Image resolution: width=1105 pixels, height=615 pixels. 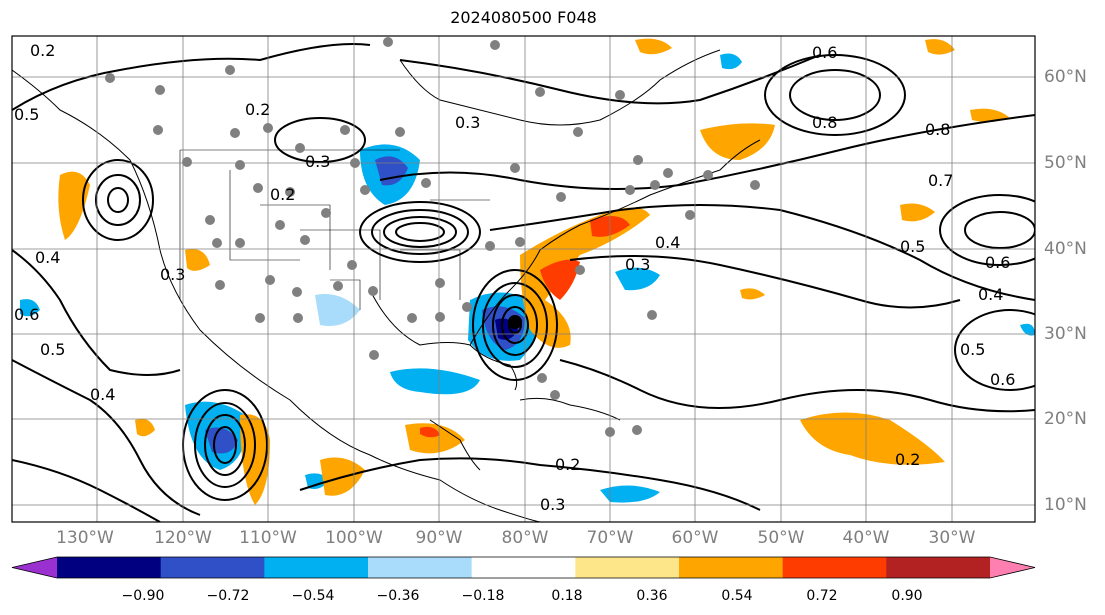 I want to click on cyclone-center-marker, so click(x=515, y=322).